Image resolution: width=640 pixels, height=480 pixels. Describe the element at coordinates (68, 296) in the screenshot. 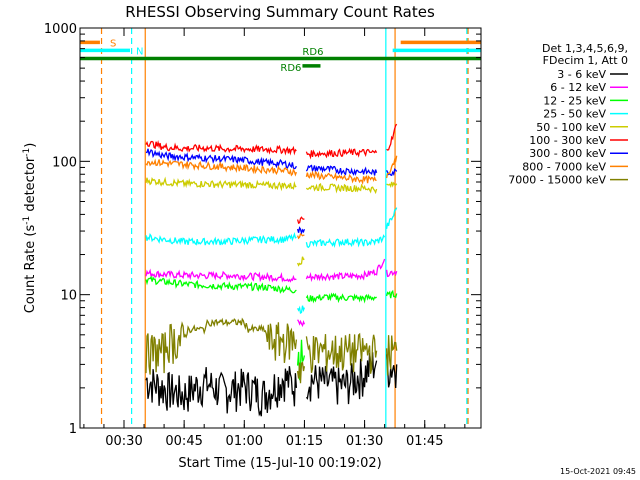

I see `y-tick-label-1: 10` at that location.